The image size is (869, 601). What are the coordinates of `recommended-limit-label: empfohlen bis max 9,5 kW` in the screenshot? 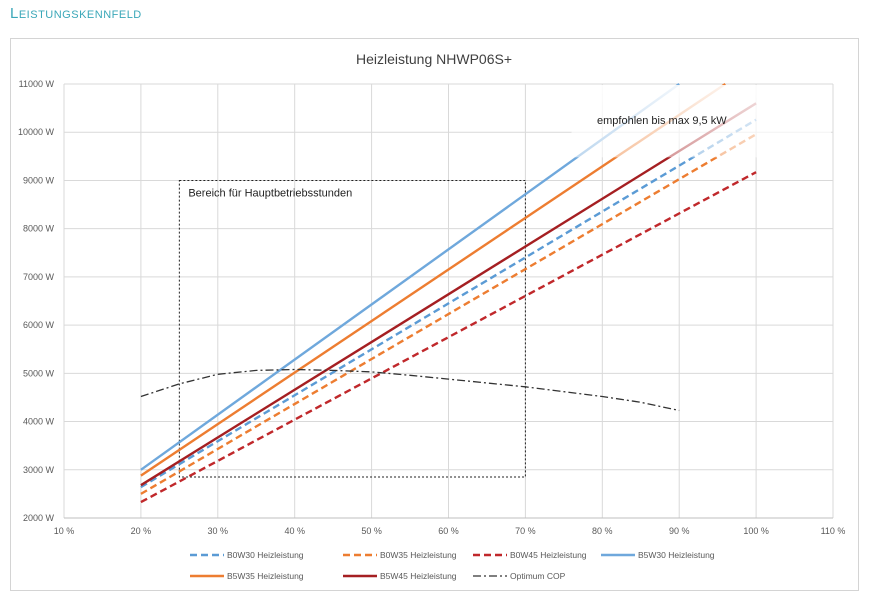 It's located at (662, 121).